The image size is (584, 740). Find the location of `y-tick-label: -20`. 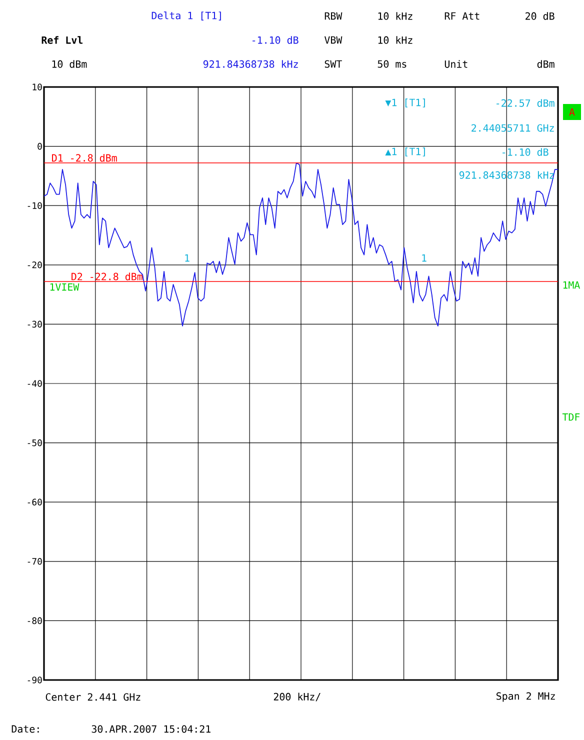

y-tick-label: -20 is located at coordinates (35, 265).